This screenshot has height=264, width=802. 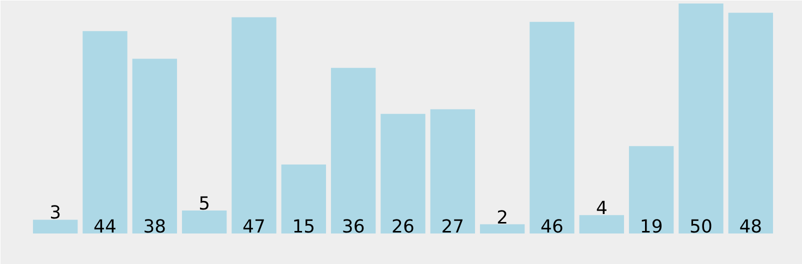 What do you see at coordinates (651, 227) in the screenshot?
I see `data-label: 19` at bounding box center [651, 227].